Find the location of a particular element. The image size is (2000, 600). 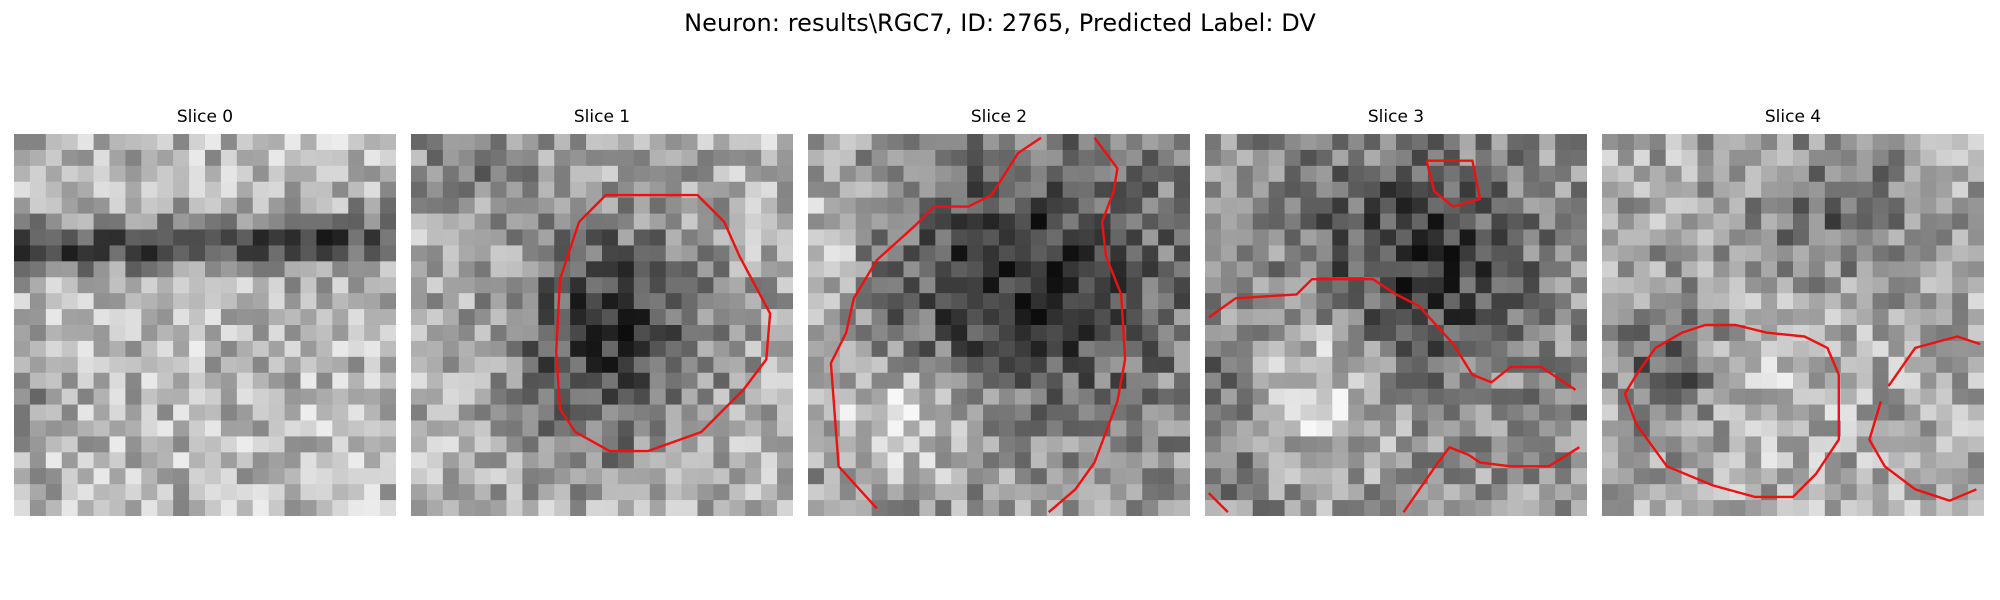

slice-panel-3: Slice 3 is located at coordinates (1396, 311).